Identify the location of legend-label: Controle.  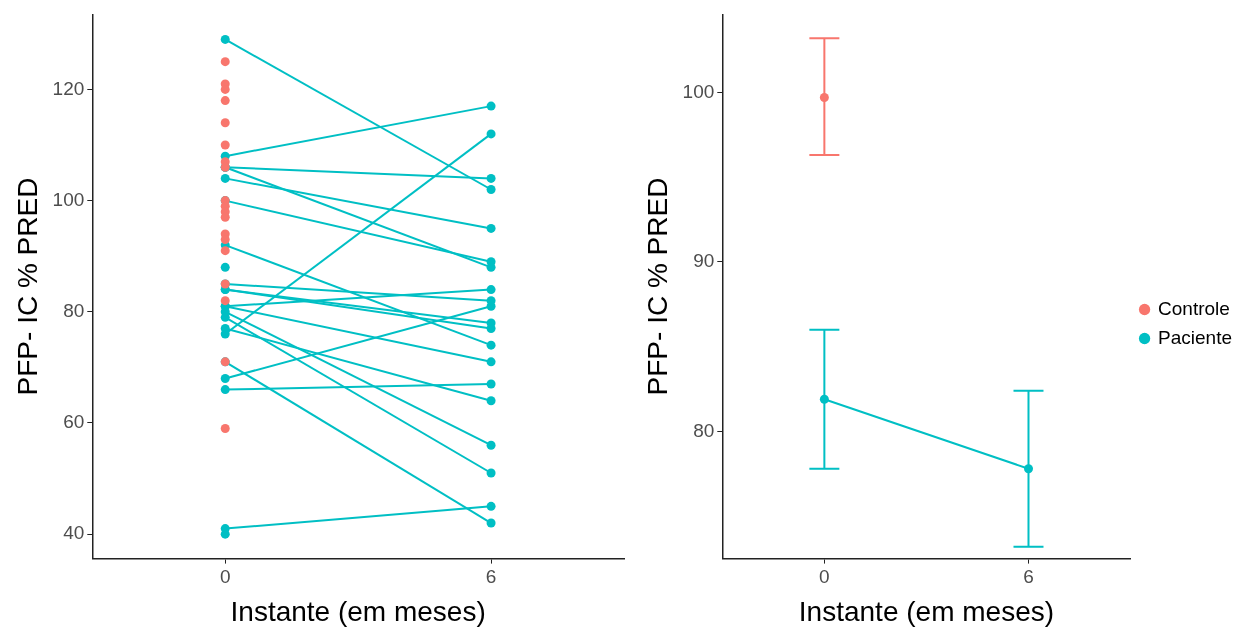
(1194, 308).